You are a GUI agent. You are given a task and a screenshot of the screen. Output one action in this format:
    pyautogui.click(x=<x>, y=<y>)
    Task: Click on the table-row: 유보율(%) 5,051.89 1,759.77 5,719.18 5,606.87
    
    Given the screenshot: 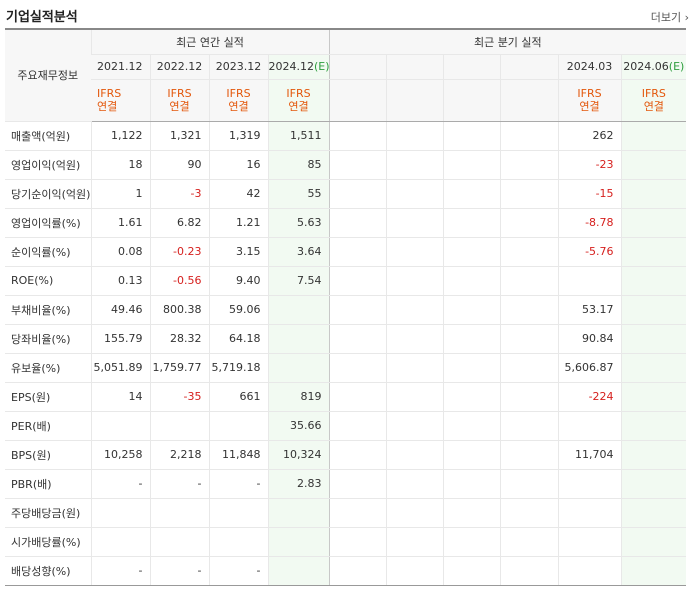 What is the action you would take?
    pyautogui.click(x=346, y=368)
    